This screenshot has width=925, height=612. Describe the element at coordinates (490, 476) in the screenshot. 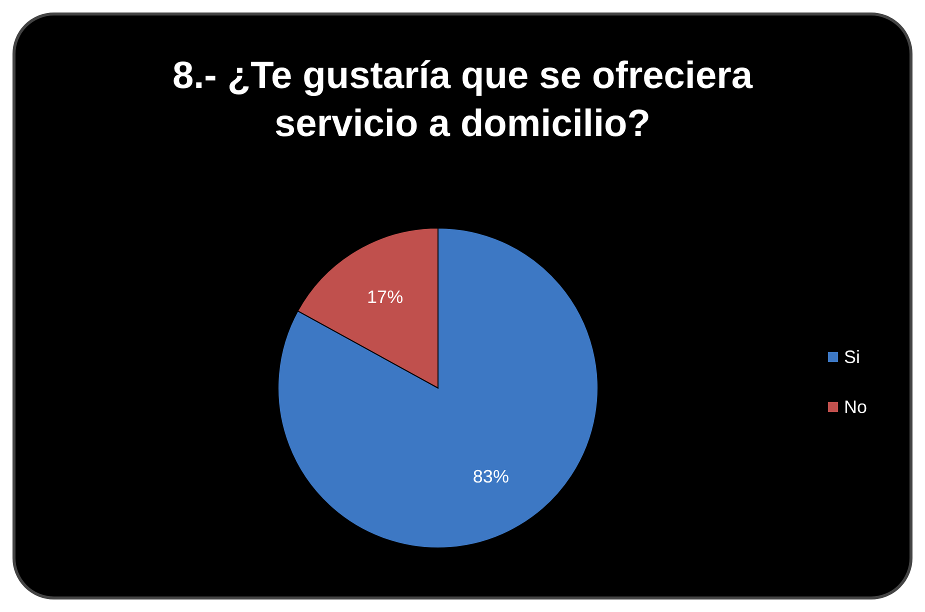

I see `data-label: 83%` at that location.